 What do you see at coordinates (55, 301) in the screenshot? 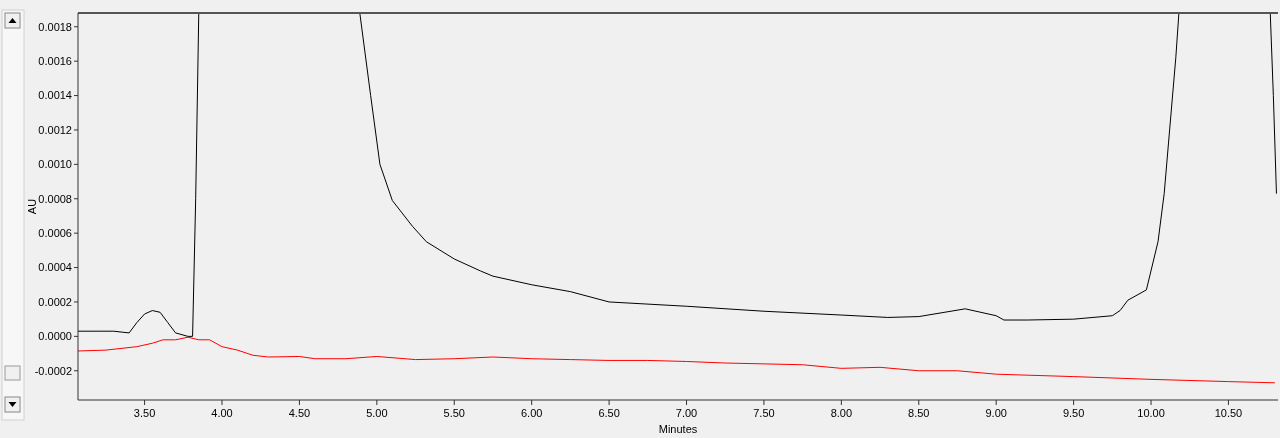
I see `y-tick-label: 0.0002` at bounding box center [55, 301].